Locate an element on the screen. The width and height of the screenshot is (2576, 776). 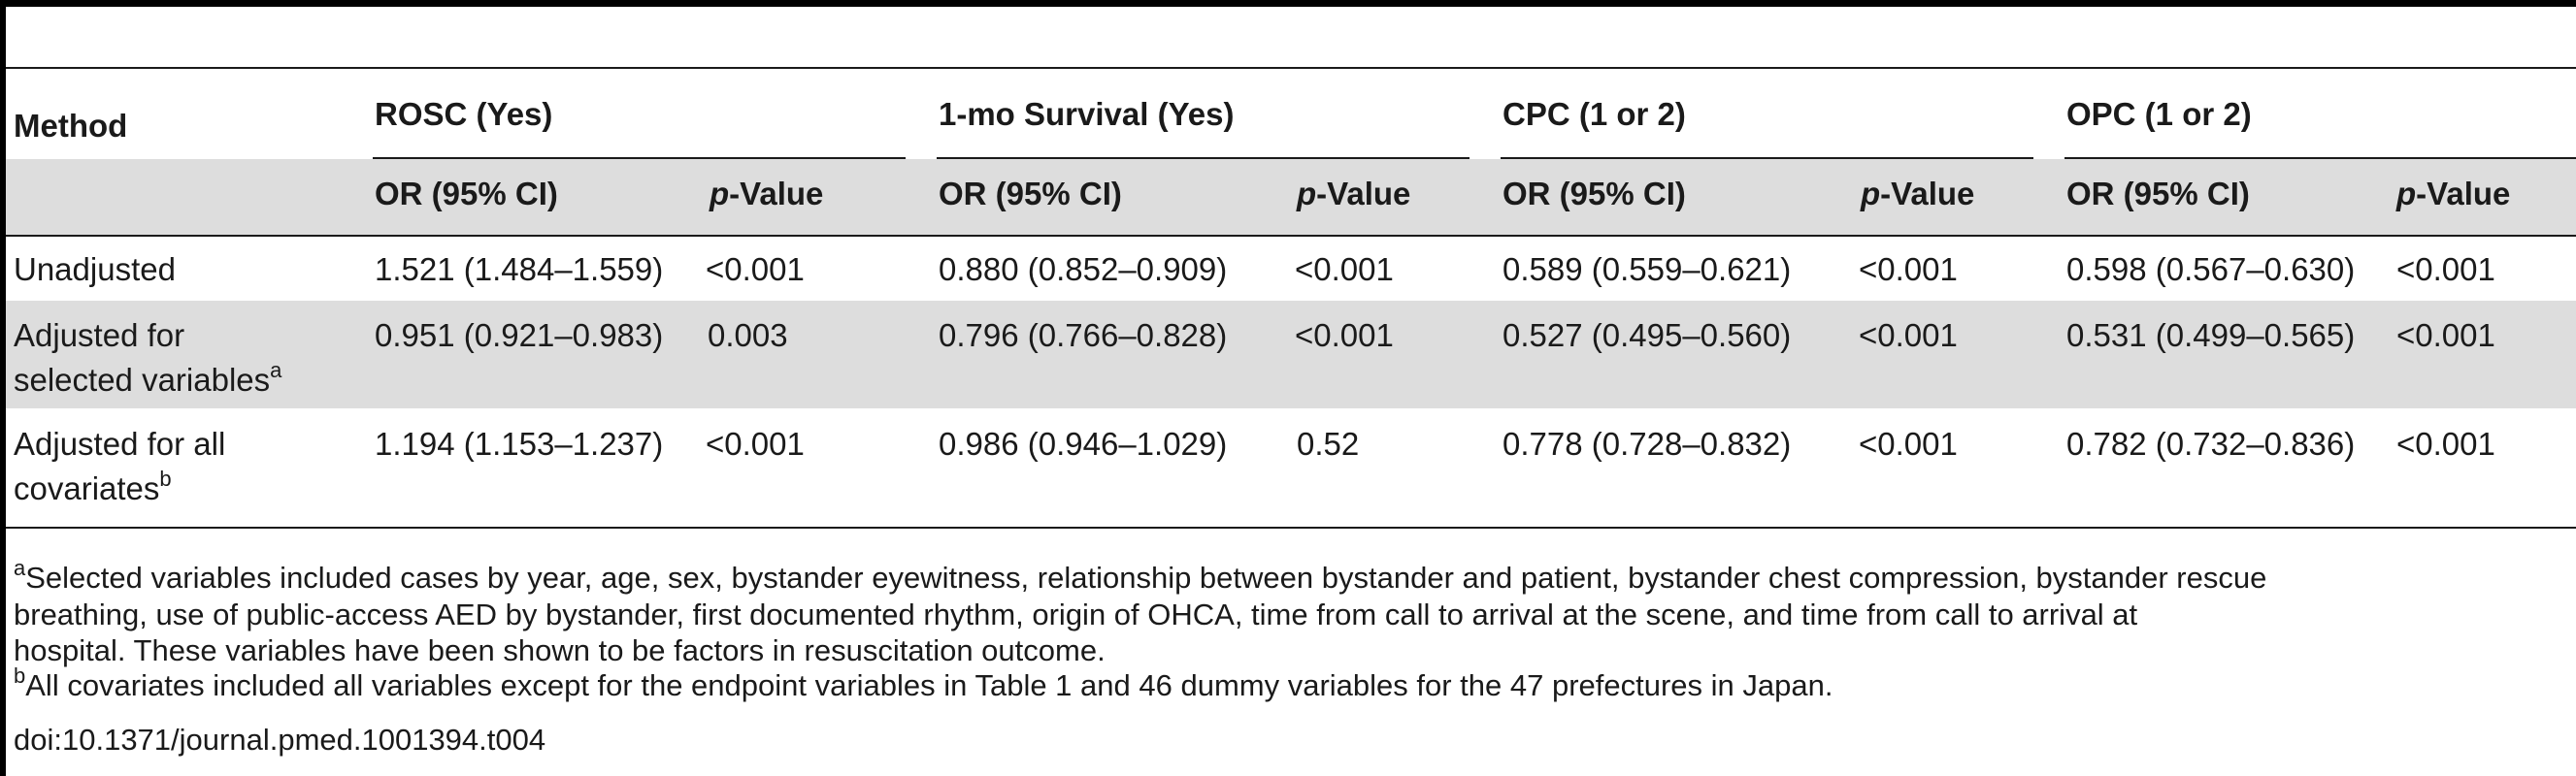
row-1-rosc-p: <0.001 is located at coordinates (755, 269).